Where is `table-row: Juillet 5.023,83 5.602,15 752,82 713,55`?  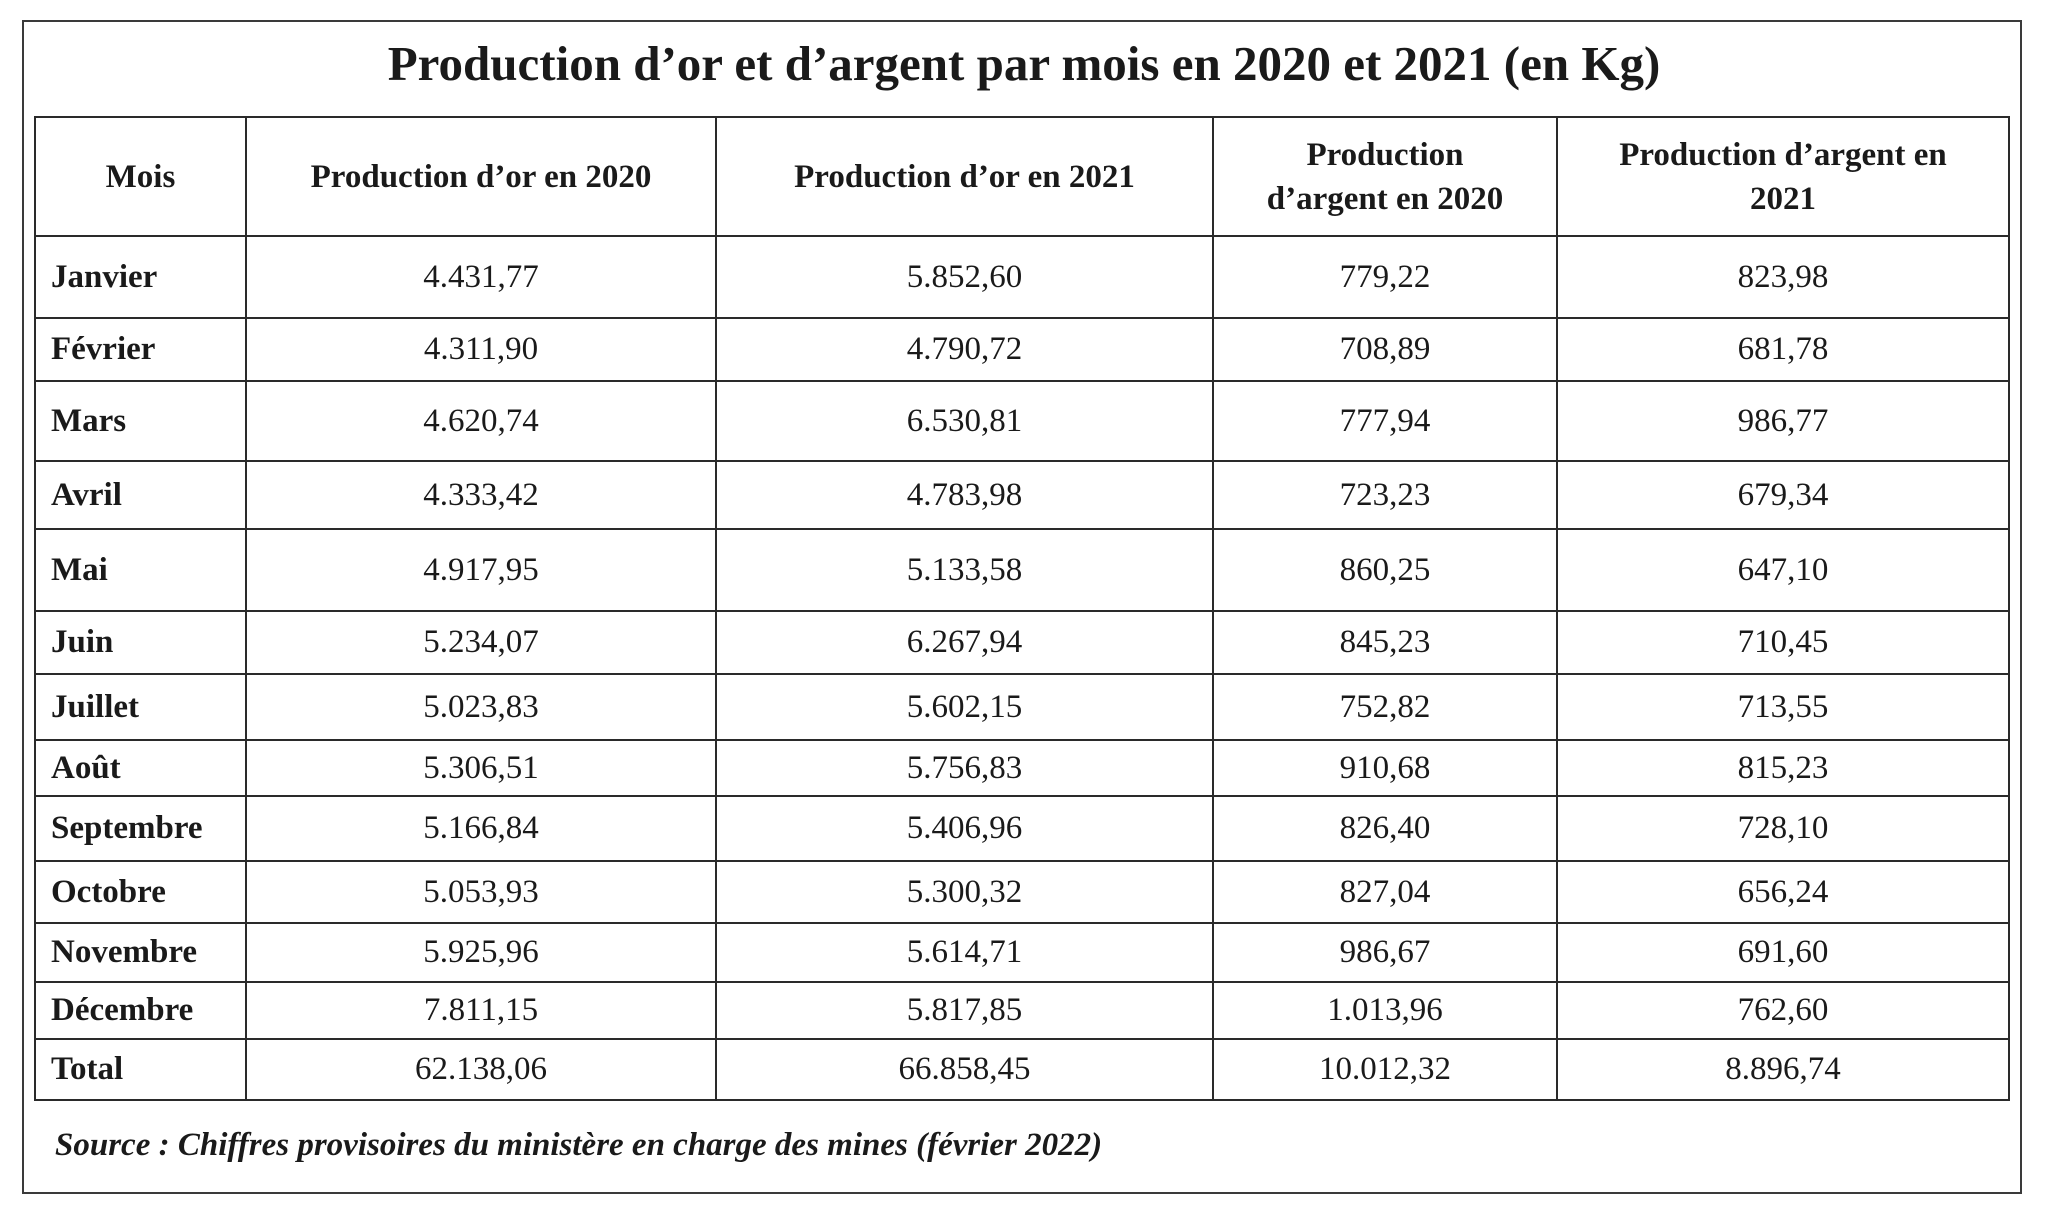
table-row: Juillet 5.023,83 5.602,15 752,82 713,55 is located at coordinates (1022, 707).